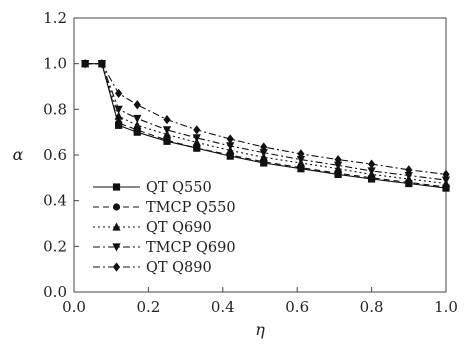 This screenshot has width=465, height=344. I want to click on legend-entry: TMCP Q550, so click(164, 208).